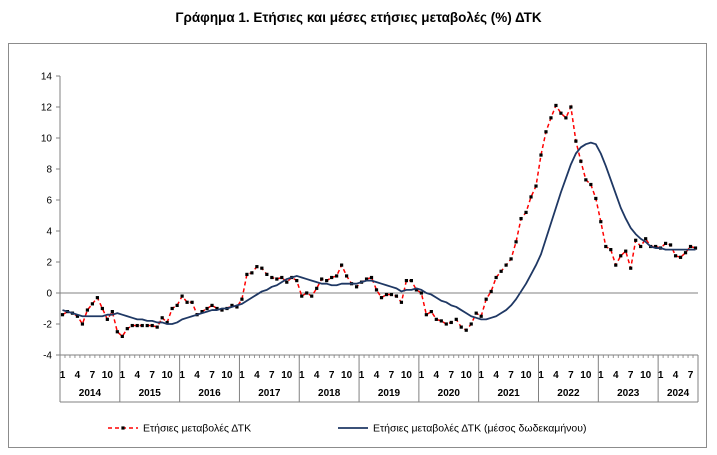 This screenshot has width=717, height=455. Describe the element at coordinates (47, 108) in the screenshot. I see `y-tick-label: 12` at that location.